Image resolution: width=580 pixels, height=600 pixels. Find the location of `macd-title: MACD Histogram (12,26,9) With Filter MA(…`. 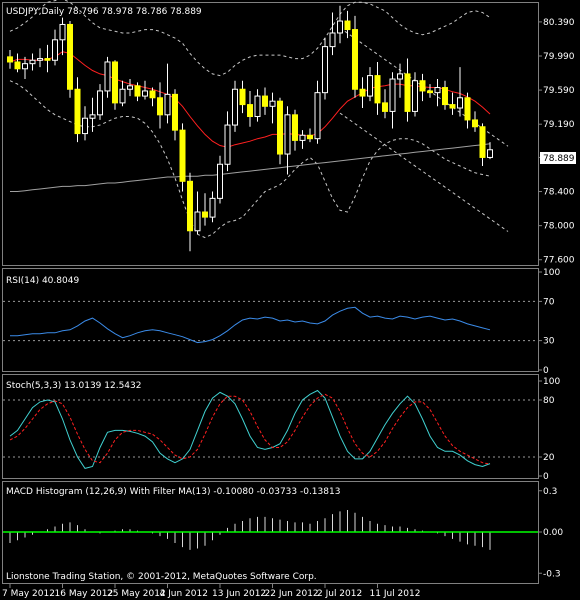

macd-title: MACD Histogram (12,26,9) With Filter MA(… is located at coordinates (173, 492).